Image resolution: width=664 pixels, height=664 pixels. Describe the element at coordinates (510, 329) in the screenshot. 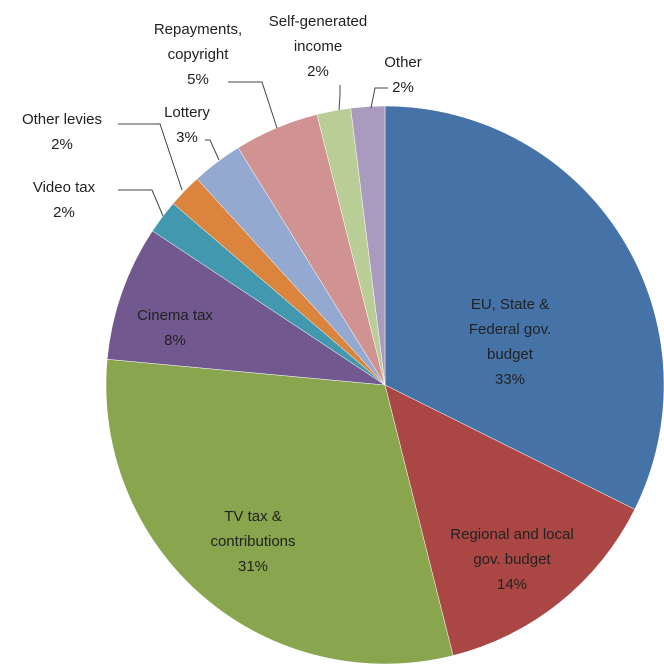

I see `slice-label: EU, State & Federal gov. budget` at that location.